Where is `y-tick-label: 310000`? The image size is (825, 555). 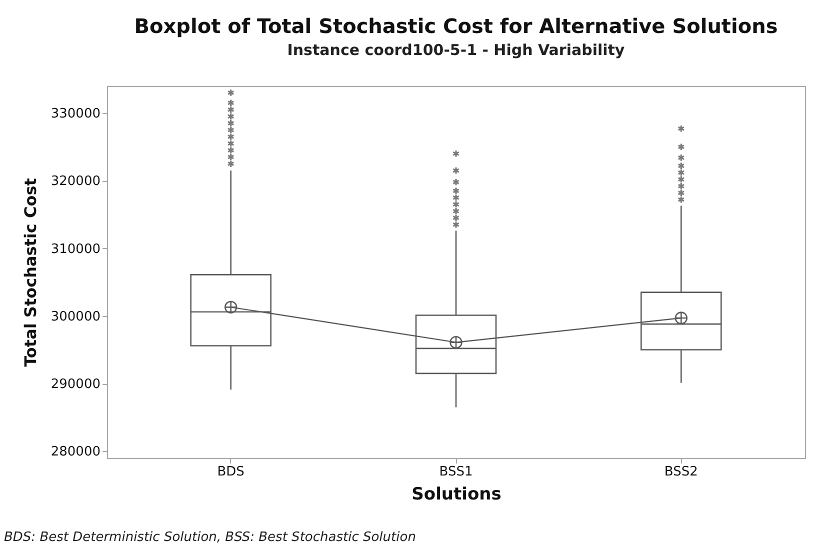 y-tick-label: 310000 is located at coordinates (75, 249).